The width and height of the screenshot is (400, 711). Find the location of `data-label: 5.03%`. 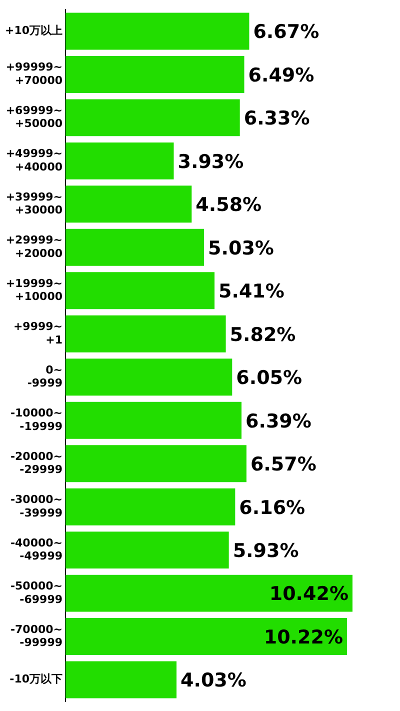

data-label: 5.03% is located at coordinates (241, 248).